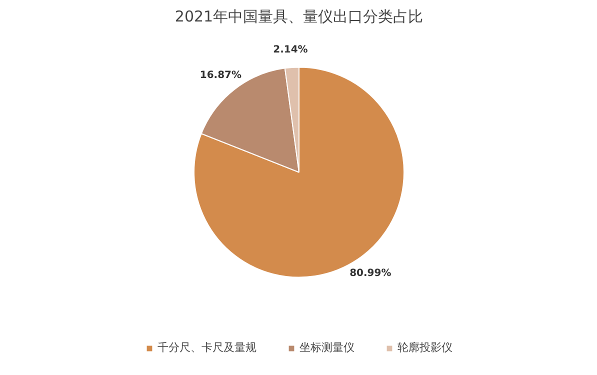  What do you see at coordinates (207, 347) in the screenshot?
I see `legend-label: 千分尺、卡尺及量规` at bounding box center [207, 347].